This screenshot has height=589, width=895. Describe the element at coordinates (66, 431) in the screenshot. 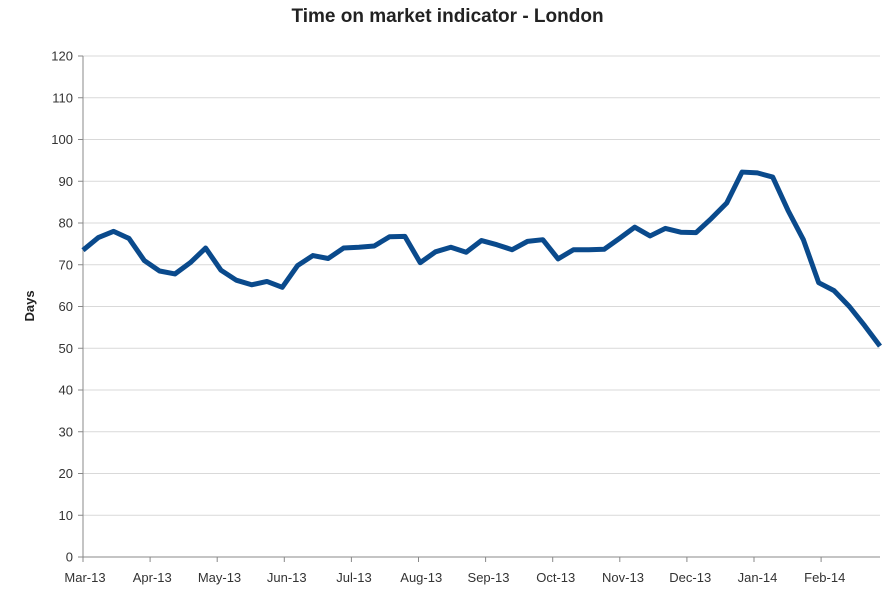

I see `y-tick-label: 30` at that location.